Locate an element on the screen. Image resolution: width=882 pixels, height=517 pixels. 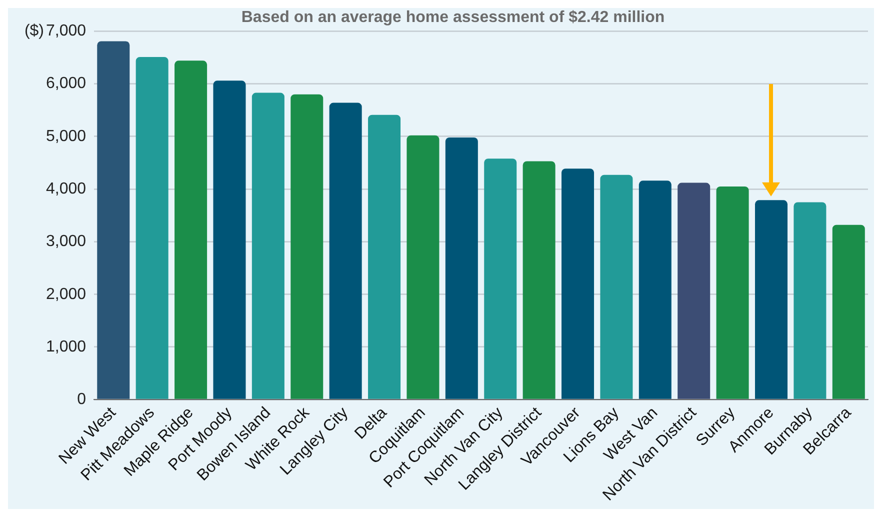
y-tick-label: 2,000 is located at coordinates (66, 294).